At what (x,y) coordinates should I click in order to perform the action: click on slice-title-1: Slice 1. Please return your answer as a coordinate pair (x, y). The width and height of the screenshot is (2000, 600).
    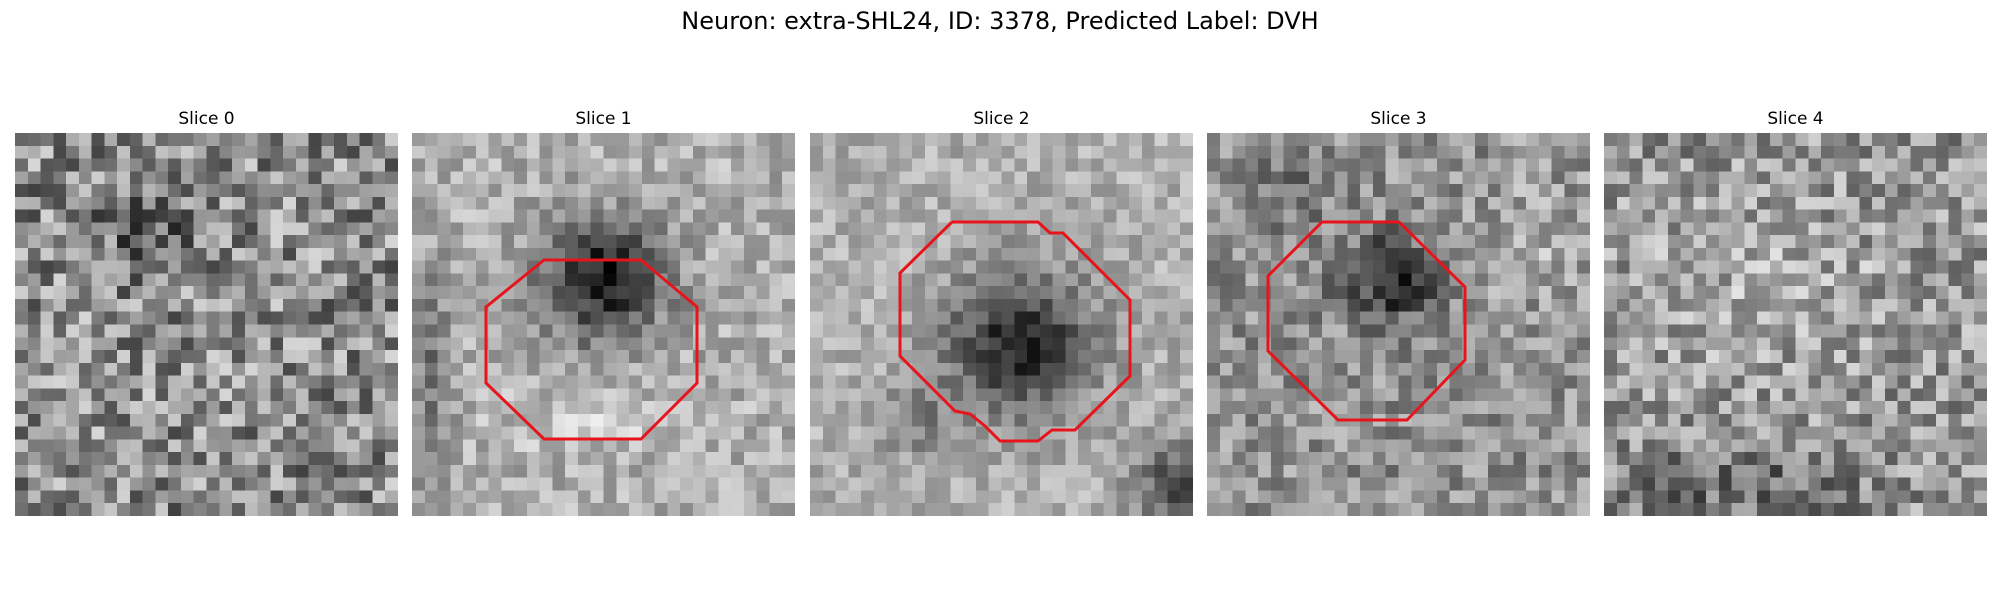
    Looking at the image, I should click on (603, 119).